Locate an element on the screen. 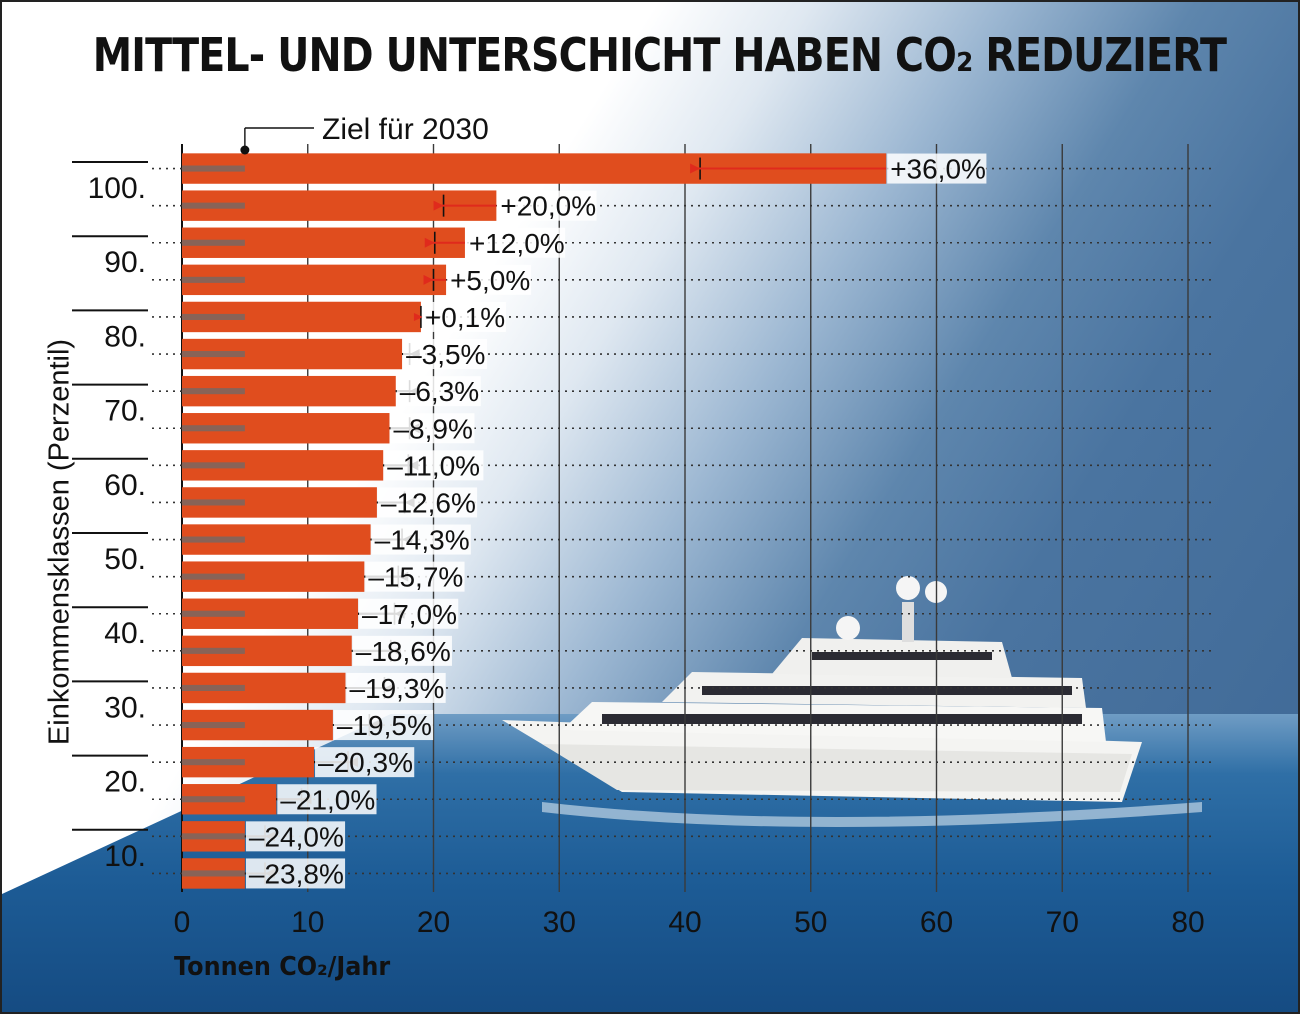 The width and height of the screenshot is (1300, 1014). x-tick-label: 80 is located at coordinates (1187, 922).